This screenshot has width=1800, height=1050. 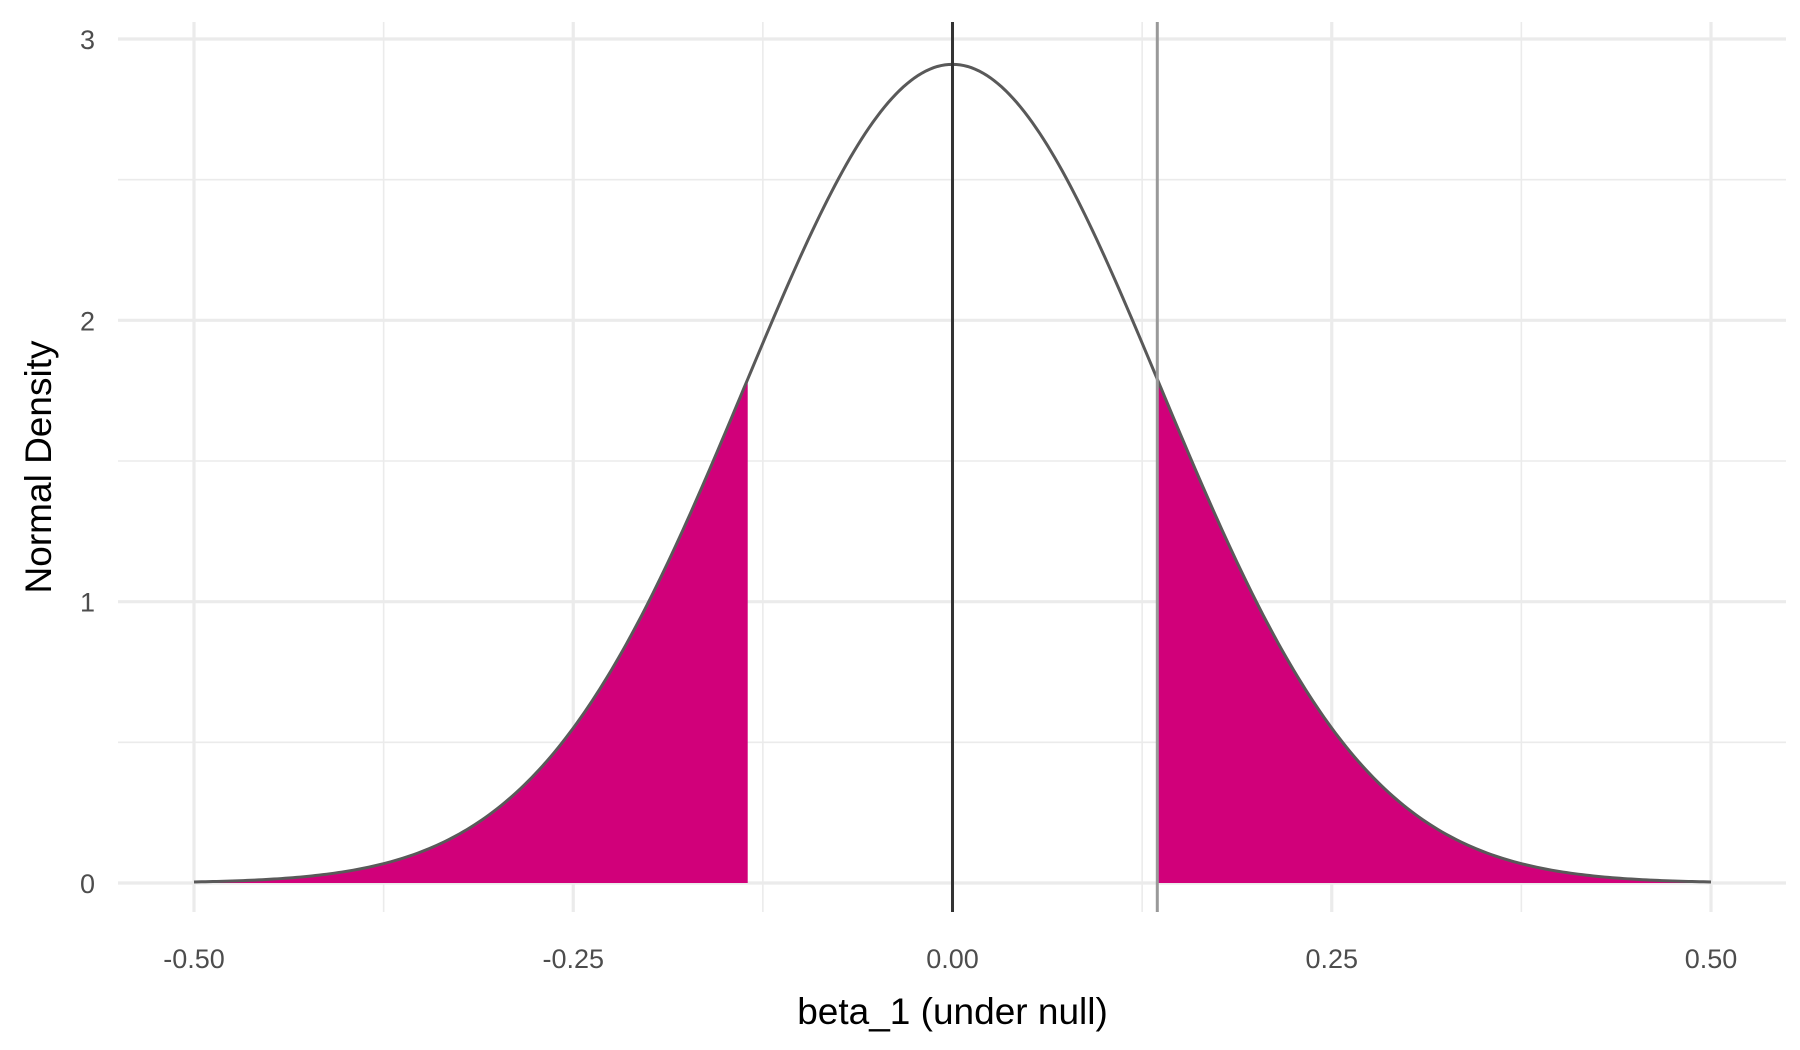 I want to click on x-tick-label: 0.25, so click(x=1331, y=959).